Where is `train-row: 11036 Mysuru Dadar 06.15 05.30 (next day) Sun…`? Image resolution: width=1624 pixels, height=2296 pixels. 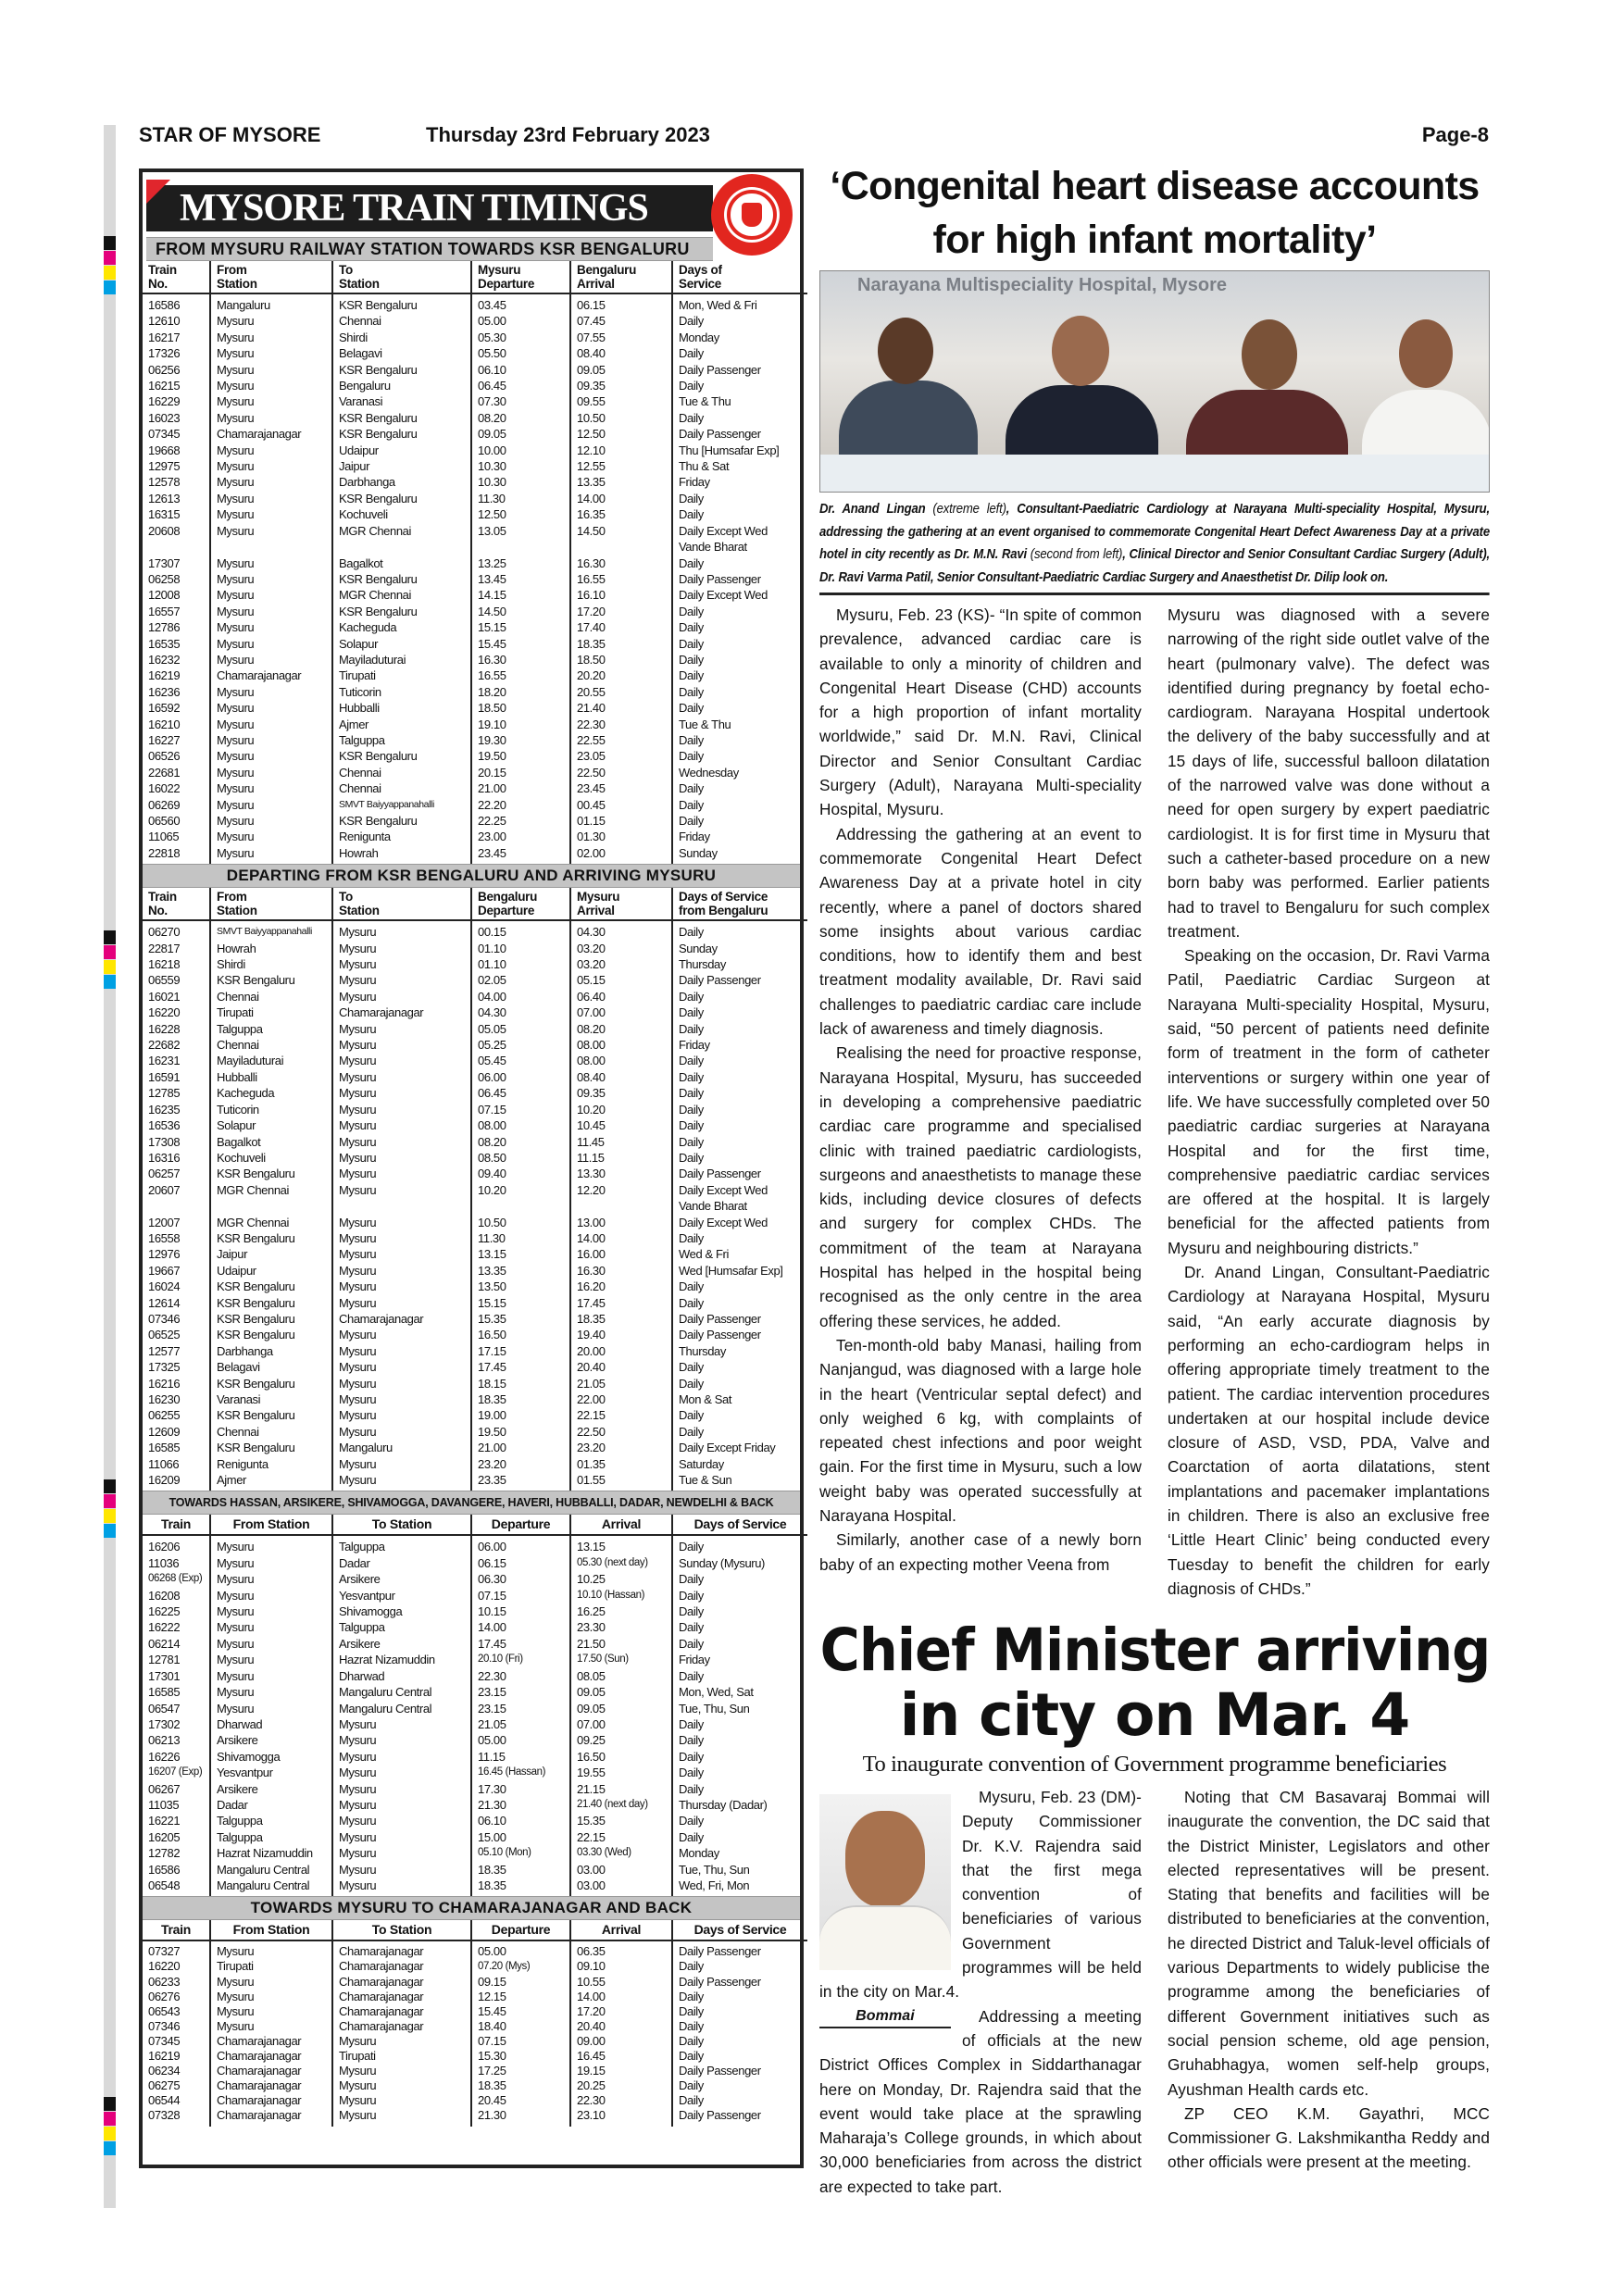
train-row: 11036 Mysuru Dadar 06.15 05.30 (next day) Sun… is located at coordinates (475, 1563).